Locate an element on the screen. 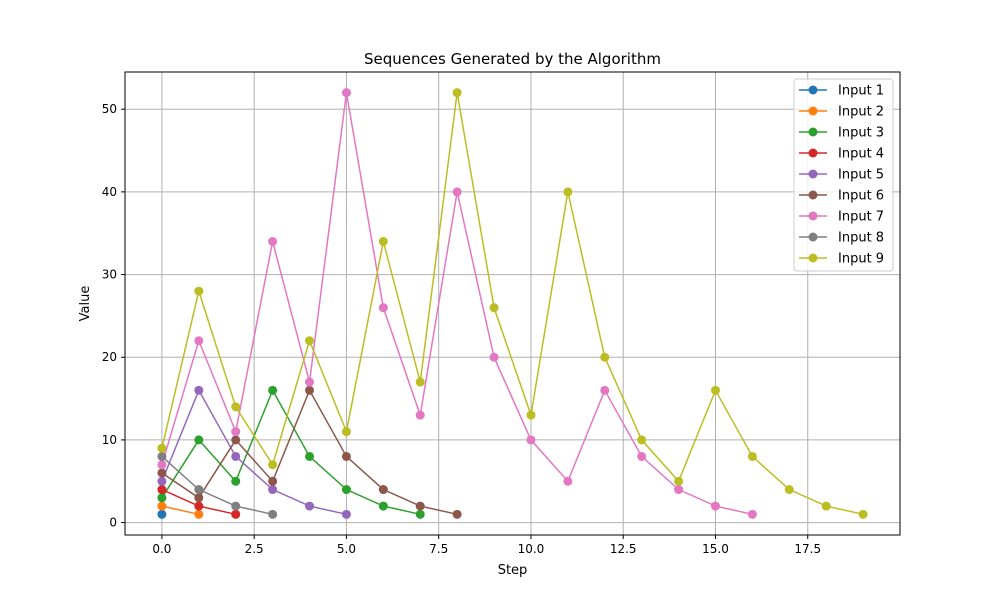 The height and width of the screenshot is (600, 1000). legend-box is located at coordinates (843, 175).